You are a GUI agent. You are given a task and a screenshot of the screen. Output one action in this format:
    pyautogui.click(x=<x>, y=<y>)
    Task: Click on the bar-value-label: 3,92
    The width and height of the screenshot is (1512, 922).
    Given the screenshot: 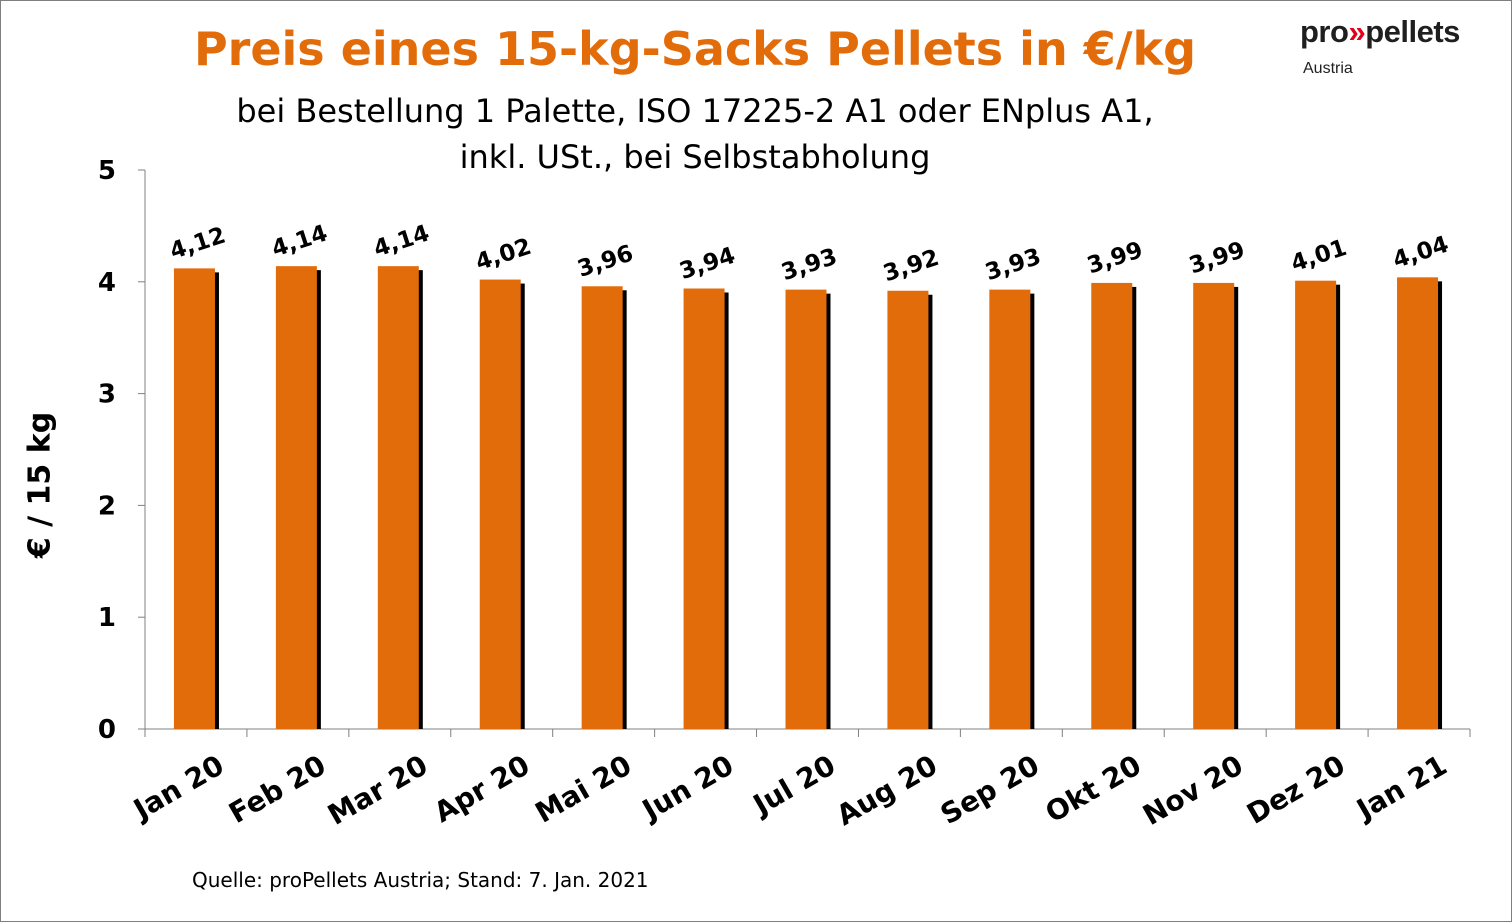 What is the action you would take?
    pyautogui.click(x=911, y=266)
    